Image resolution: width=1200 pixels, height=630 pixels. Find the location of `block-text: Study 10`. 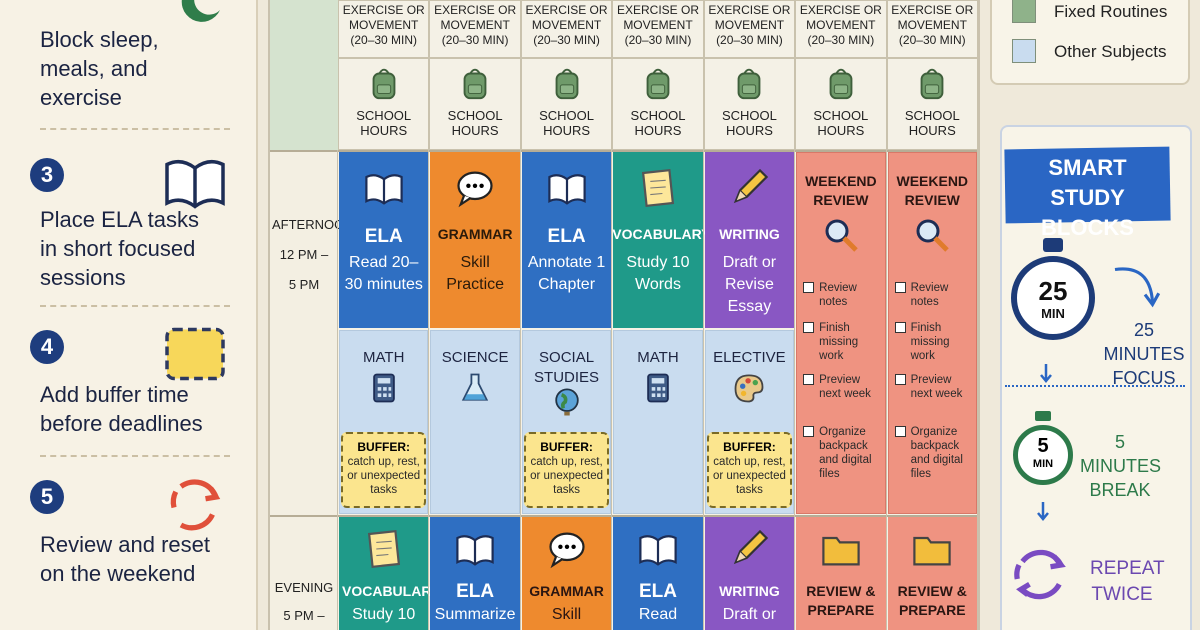

block-text: Study 10 is located at coordinates (384, 614).